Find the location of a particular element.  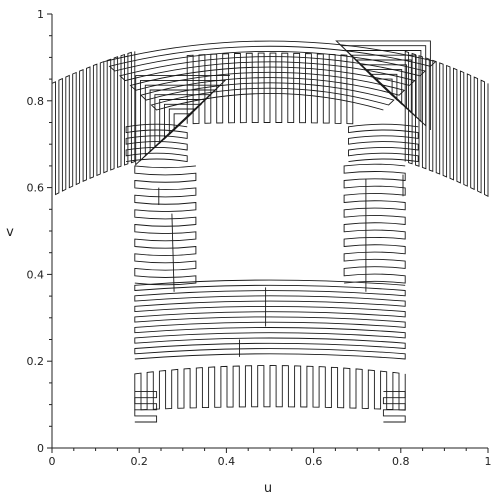

right-shoulder-passes is located at coordinates (383, 143).